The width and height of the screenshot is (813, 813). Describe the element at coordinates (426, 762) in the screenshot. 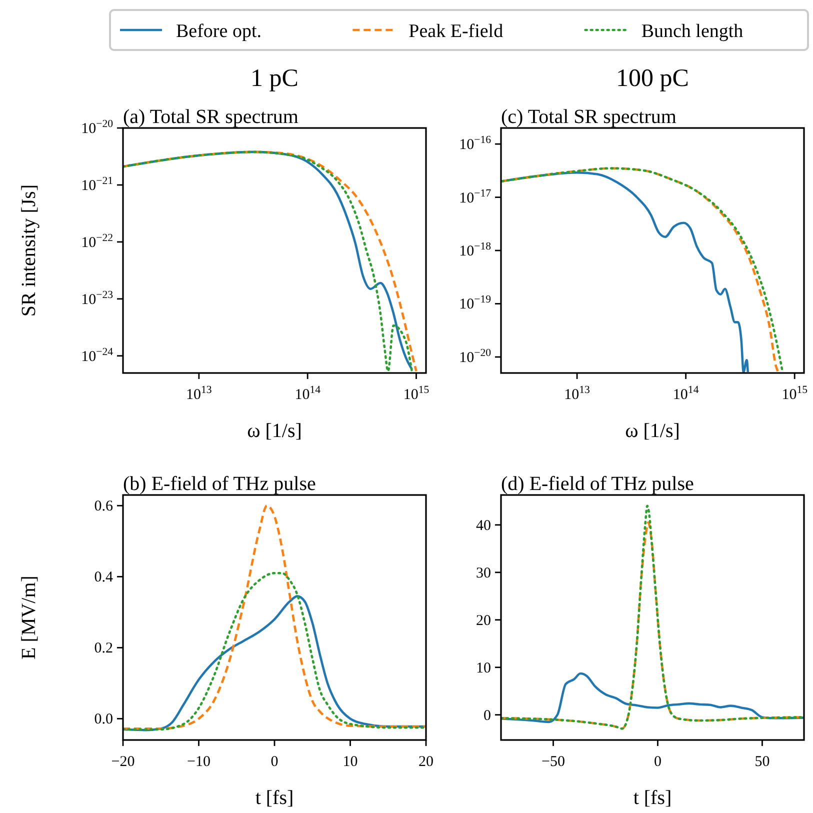

I see `x-tick-label: 20` at that location.